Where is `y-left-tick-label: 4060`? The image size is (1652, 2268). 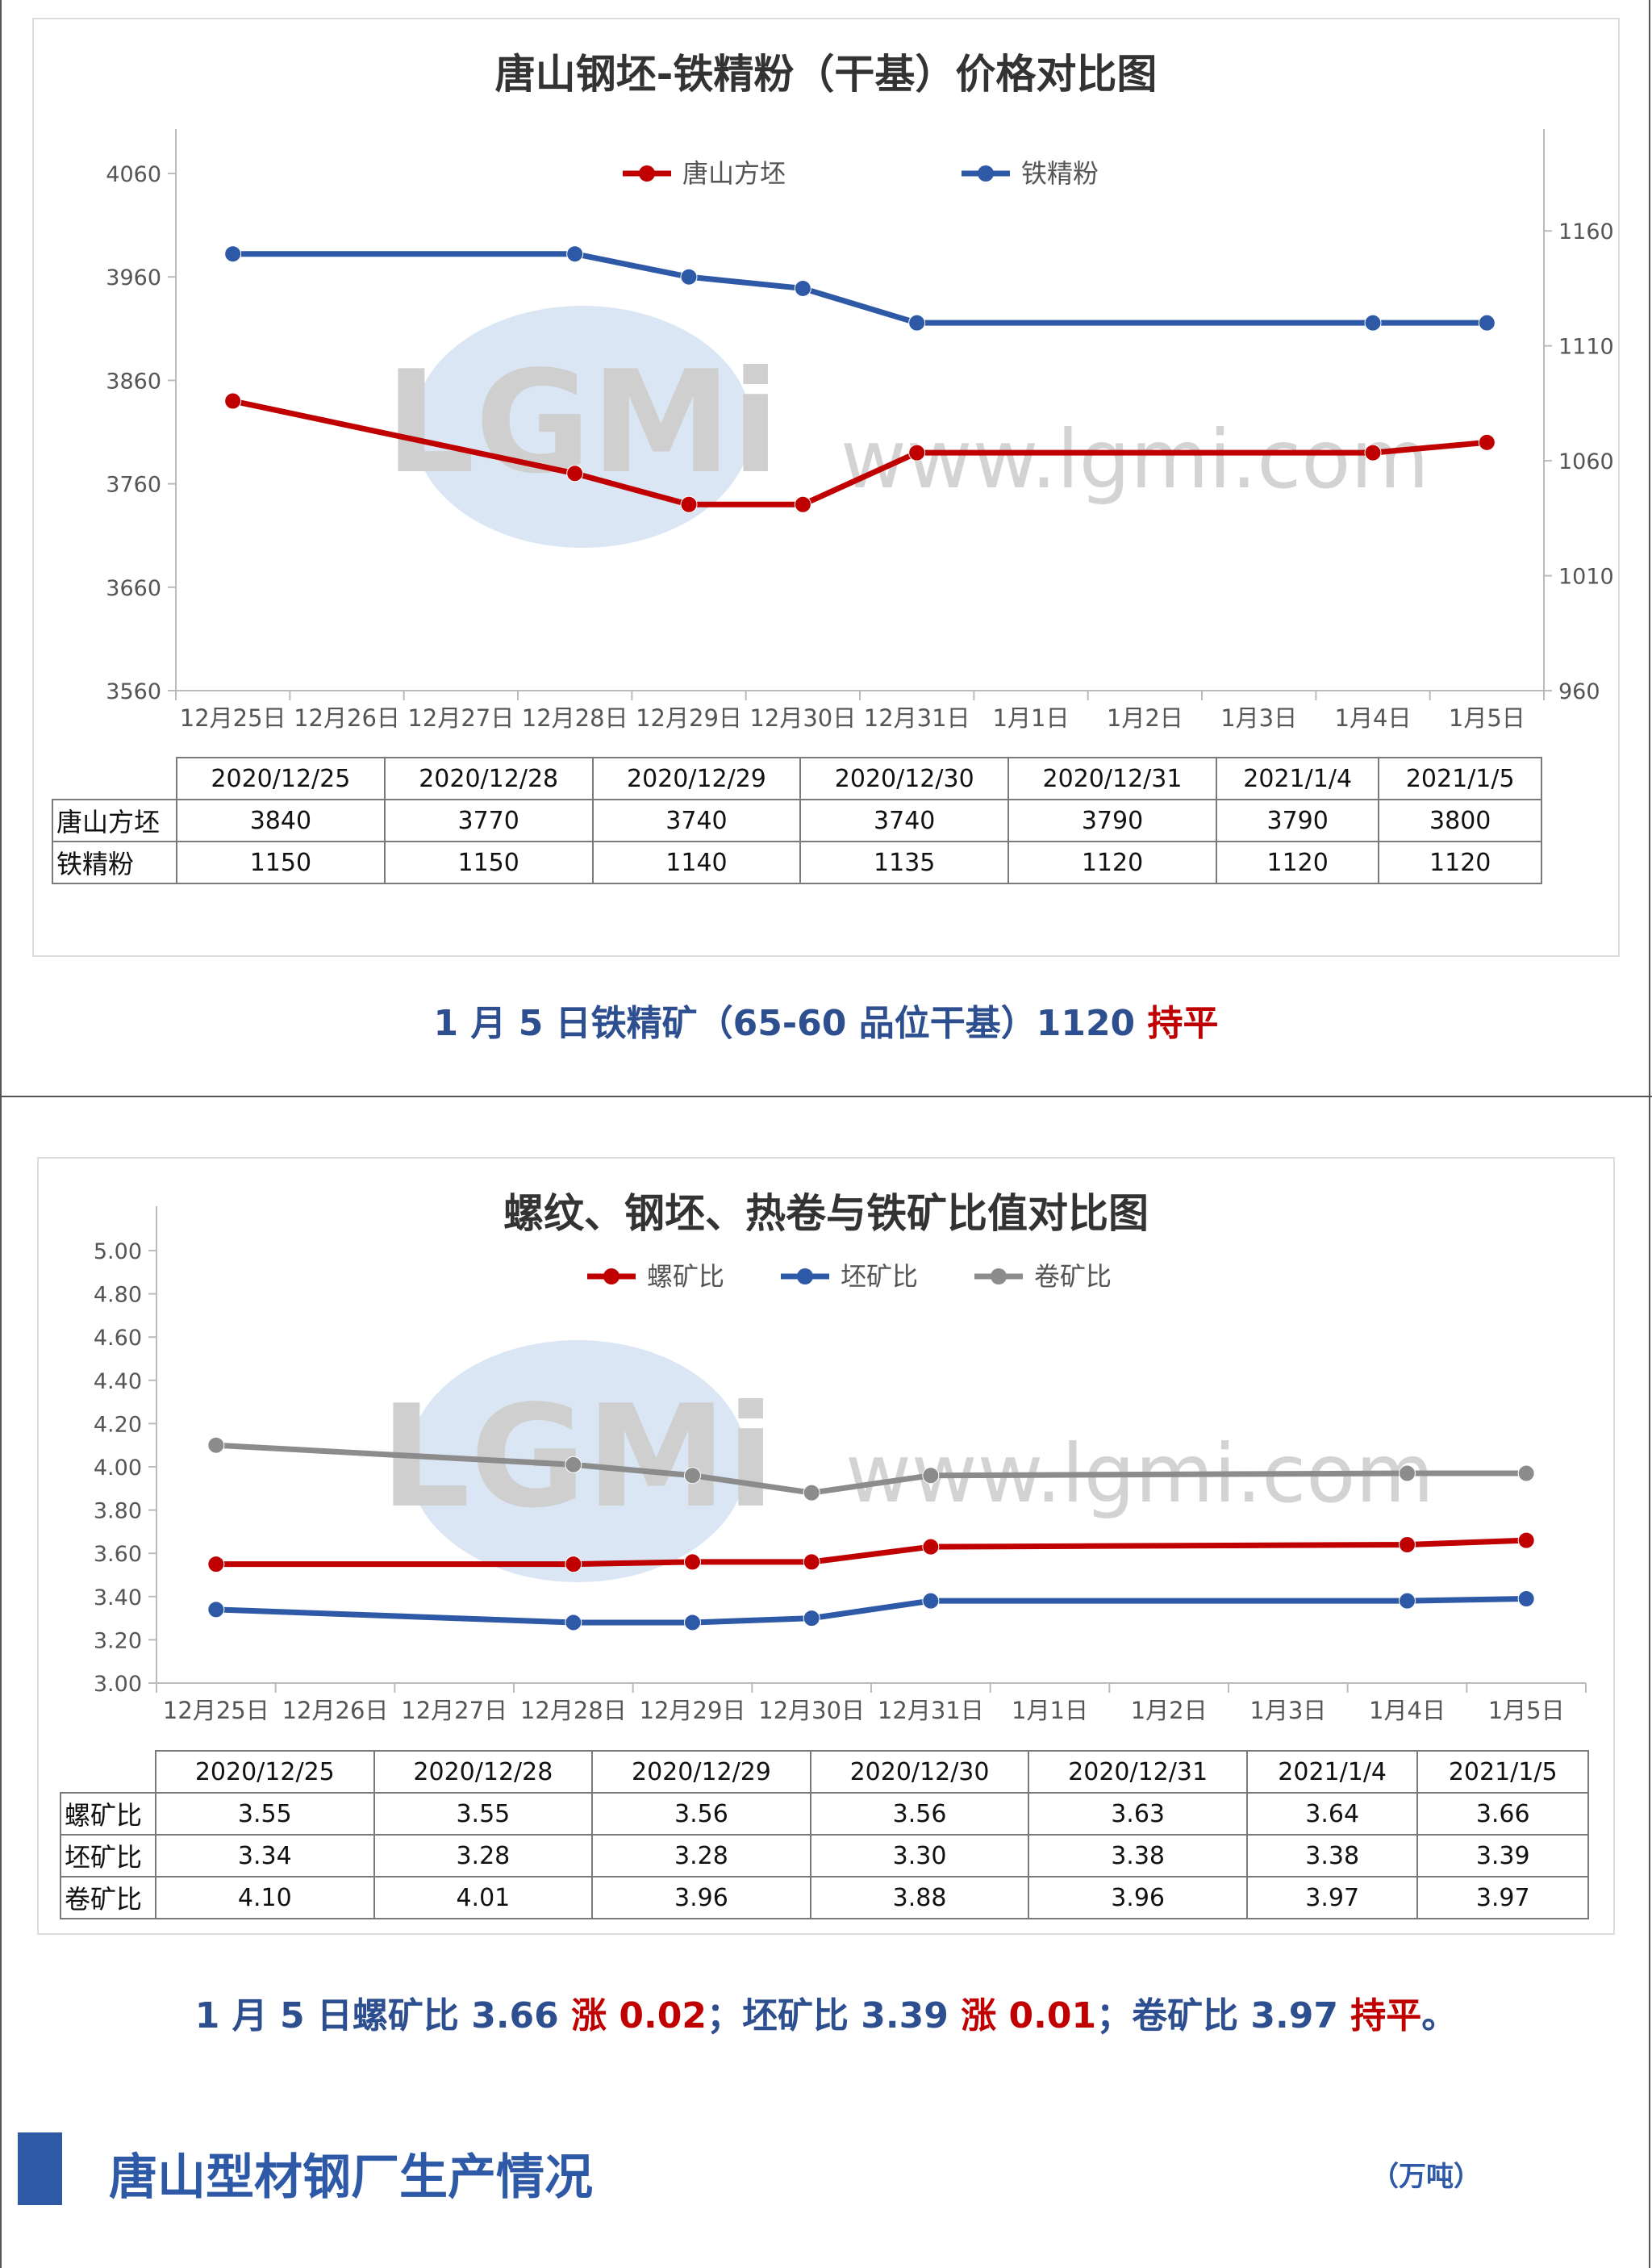
y-left-tick-label: 4060 is located at coordinates (134, 174).